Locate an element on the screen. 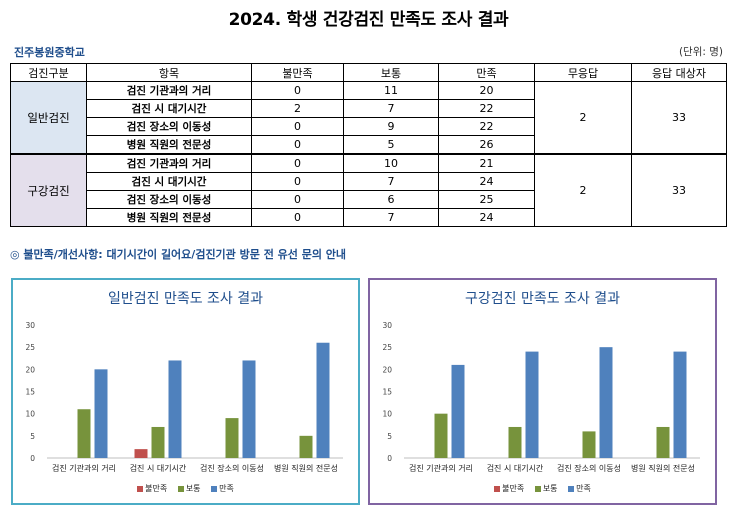 Image resolution: width=737 pixels, height=515 pixels. bar-dissatisfied is located at coordinates (141, 453).